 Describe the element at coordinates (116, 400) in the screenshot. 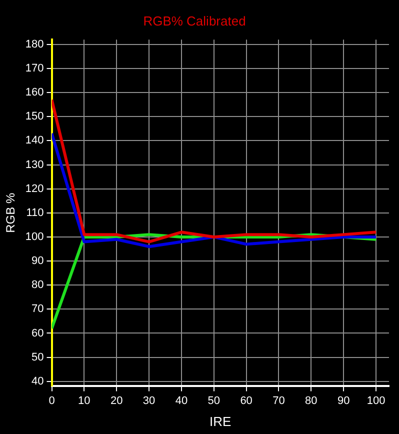

I see `x-tick-label: 20` at that location.